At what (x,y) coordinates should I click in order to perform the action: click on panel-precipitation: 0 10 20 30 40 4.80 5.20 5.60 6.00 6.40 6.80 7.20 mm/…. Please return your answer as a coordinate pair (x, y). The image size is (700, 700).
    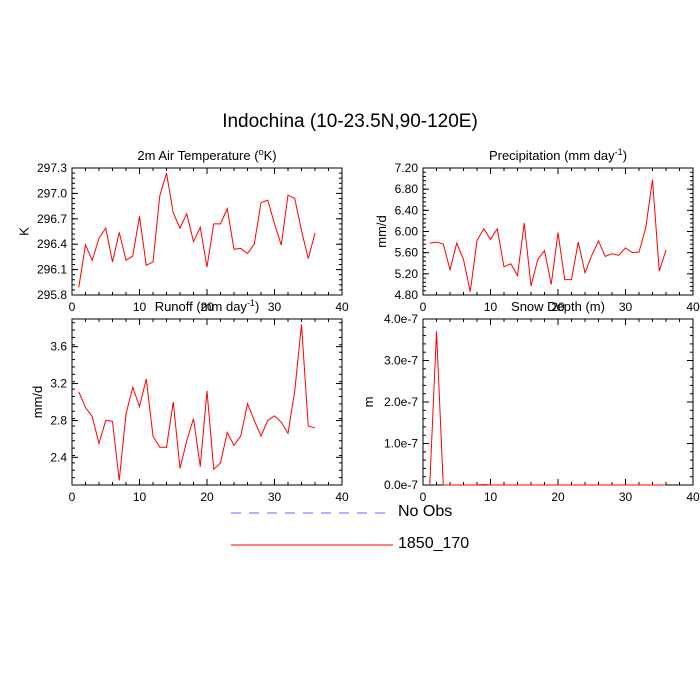
    Looking at the image, I should click on (537, 230).